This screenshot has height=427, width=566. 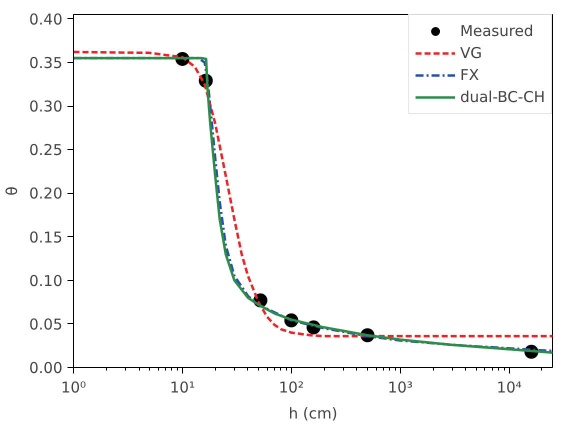 I want to click on y-tick-label: 0.15, so click(x=46, y=237).